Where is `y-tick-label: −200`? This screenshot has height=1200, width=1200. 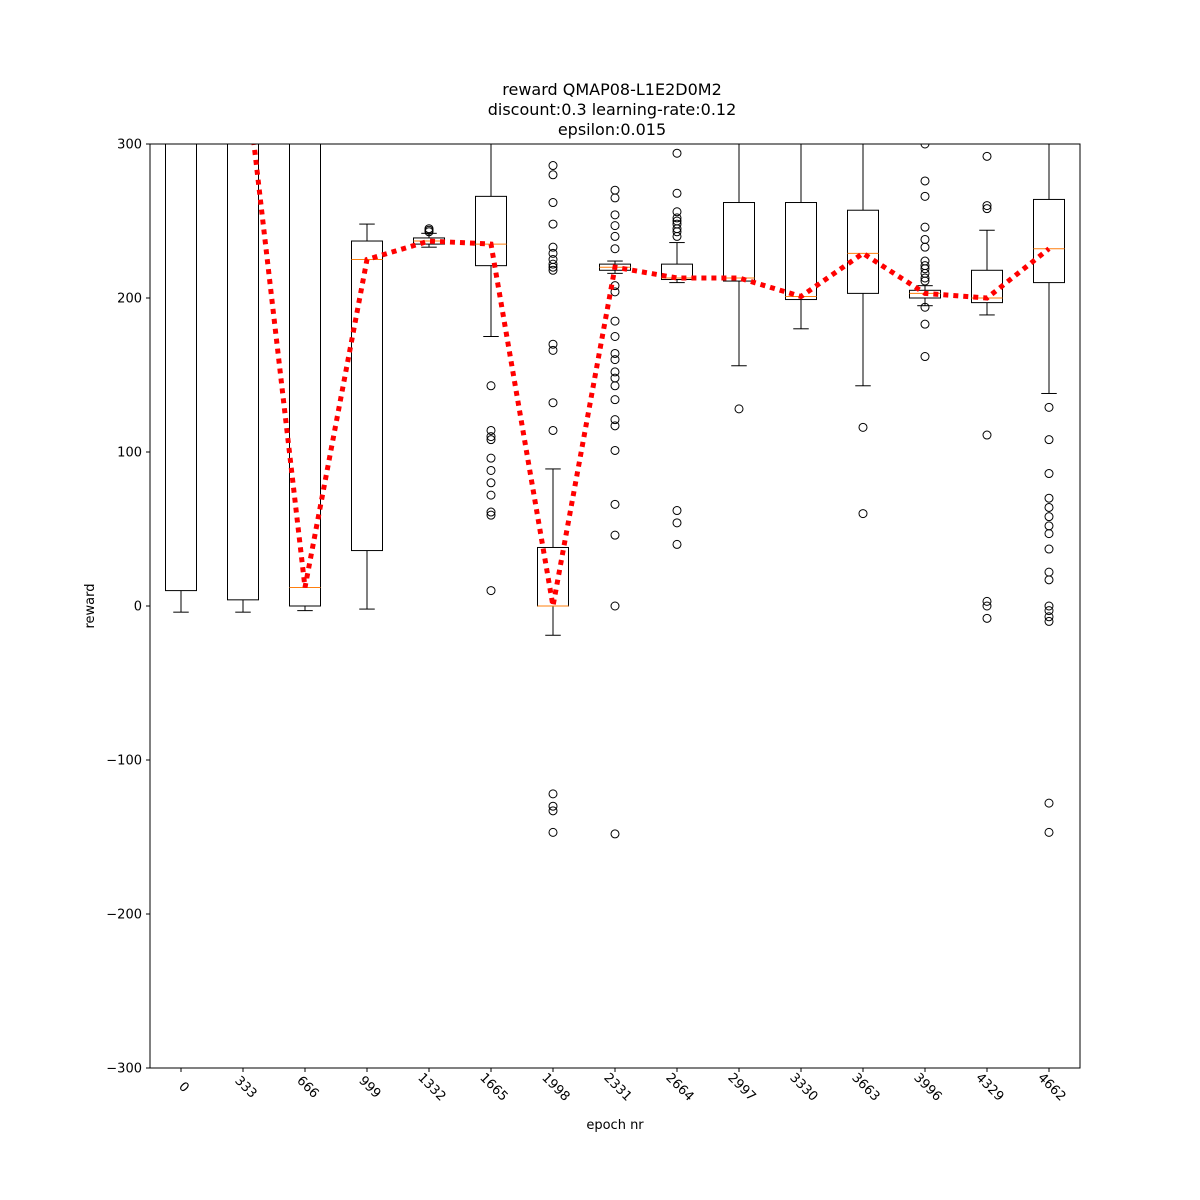 y-tick-label: −200 is located at coordinates (124, 915).